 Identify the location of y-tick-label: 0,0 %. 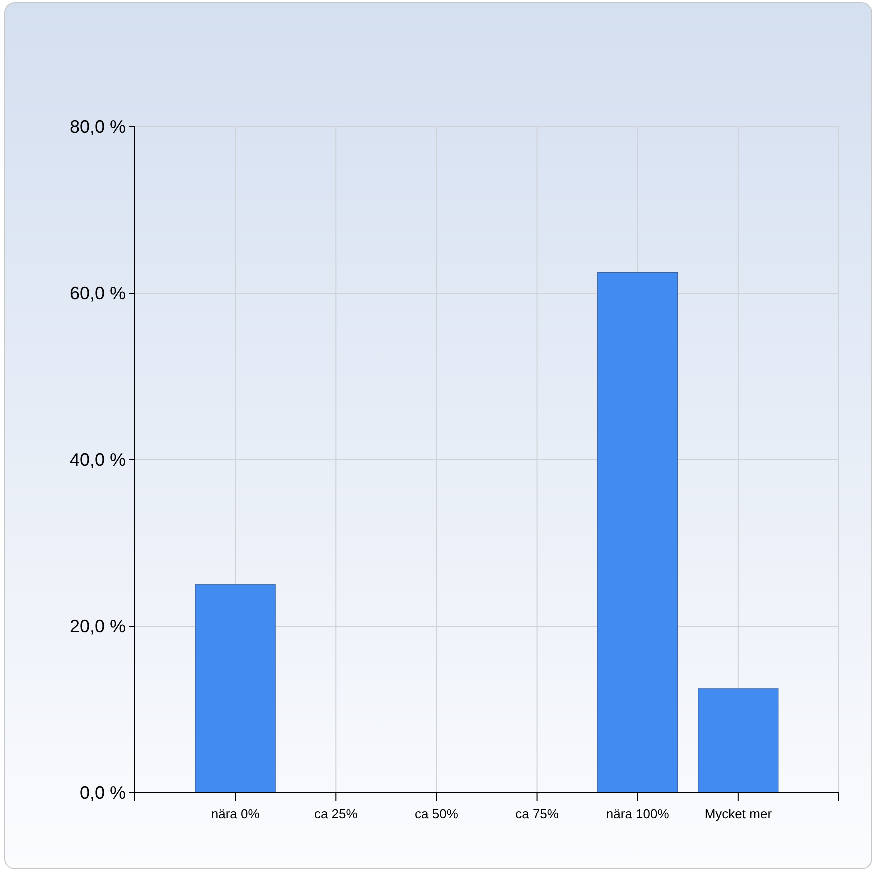
(103, 792).